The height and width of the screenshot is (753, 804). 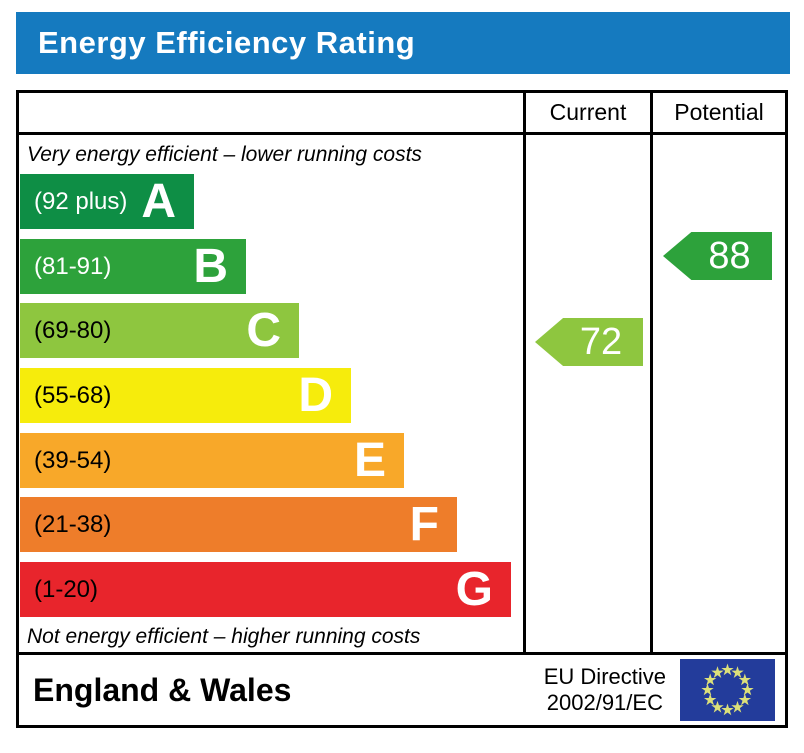 I want to click on band-range-label-C: (69-80), so click(x=73, y=330).